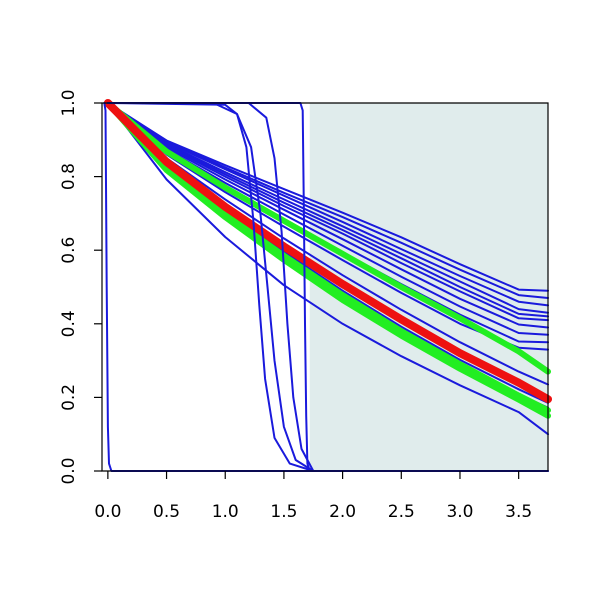 Image resolution: width=600 pixels, height=600 pixels. Describe the element at coordinates (225, 512) in the screenshot. I see `x-tick-label: 1.0` at that location.